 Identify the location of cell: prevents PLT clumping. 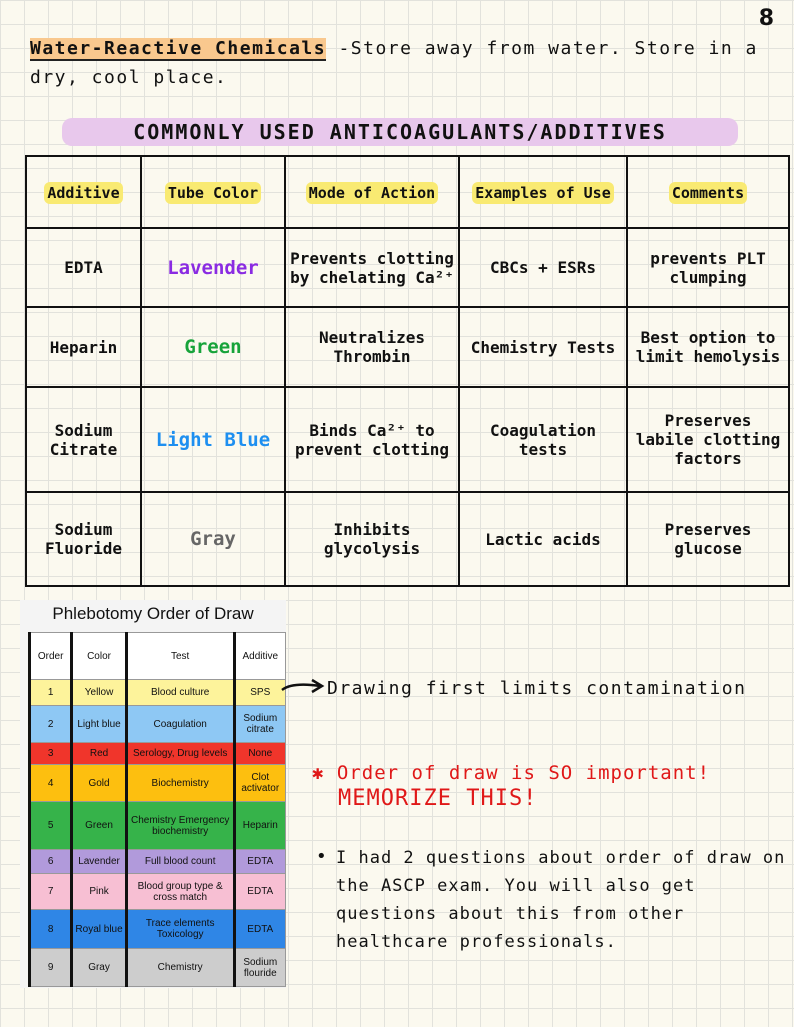
(708, 267).